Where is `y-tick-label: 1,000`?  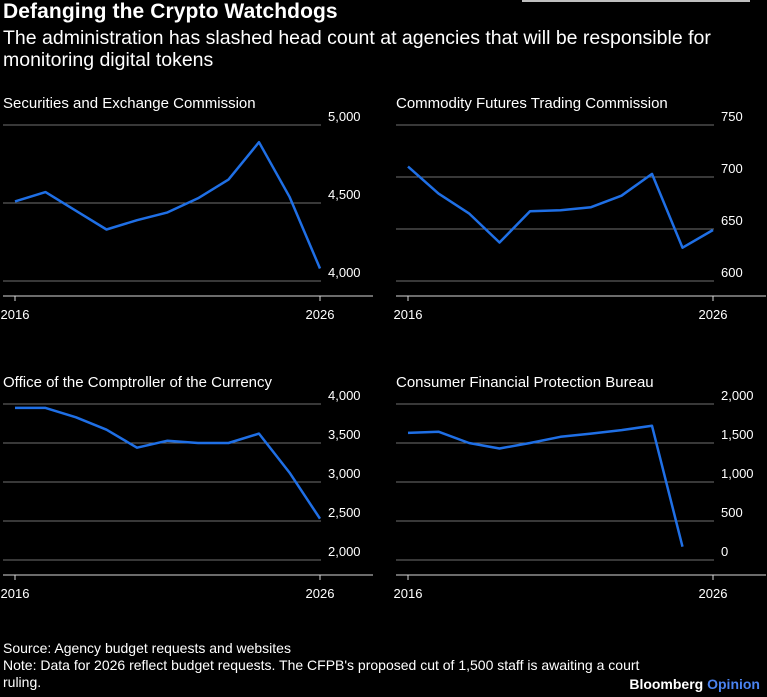
y-tick-label: 1,000 is located at coordinates (737, 473).